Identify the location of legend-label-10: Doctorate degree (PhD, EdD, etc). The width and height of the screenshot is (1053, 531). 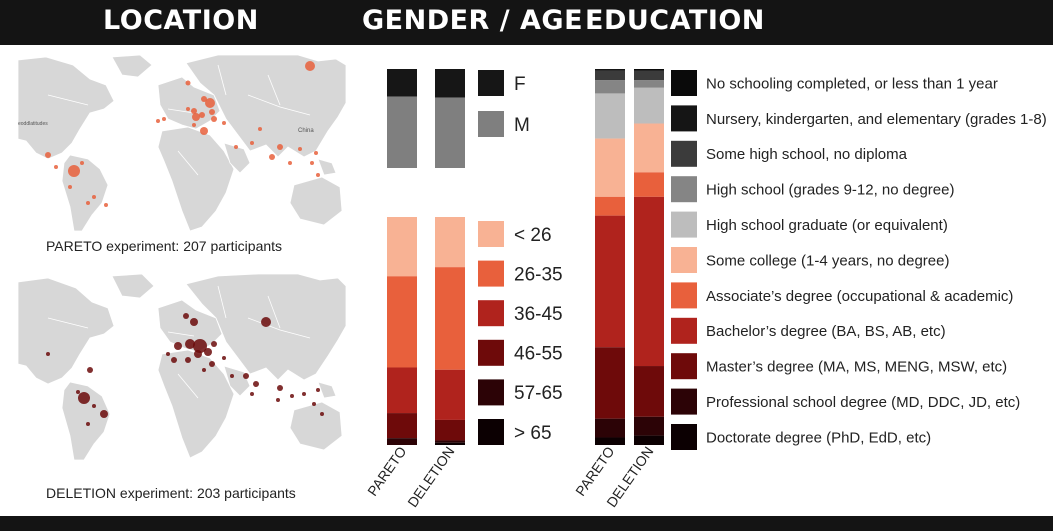
(818, 437).